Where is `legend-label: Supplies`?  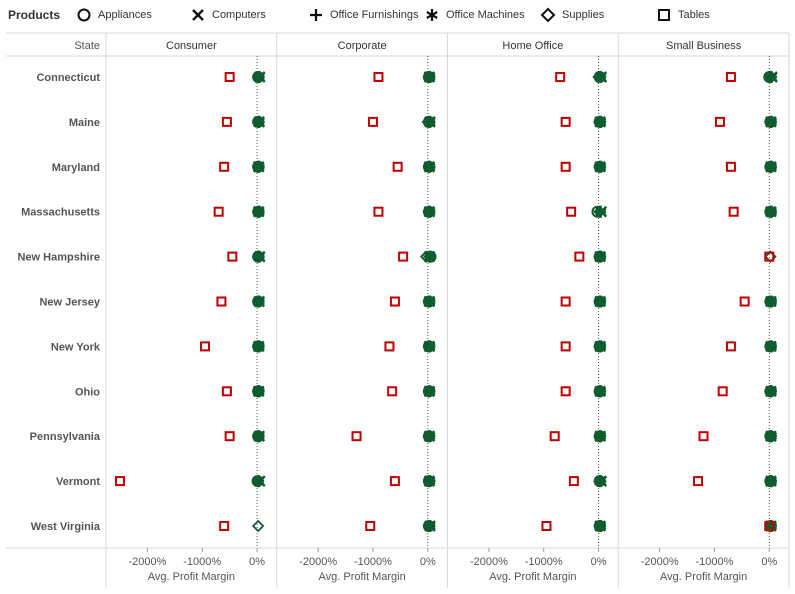
legend-label: Supplies is located at coordinates (583, 15).